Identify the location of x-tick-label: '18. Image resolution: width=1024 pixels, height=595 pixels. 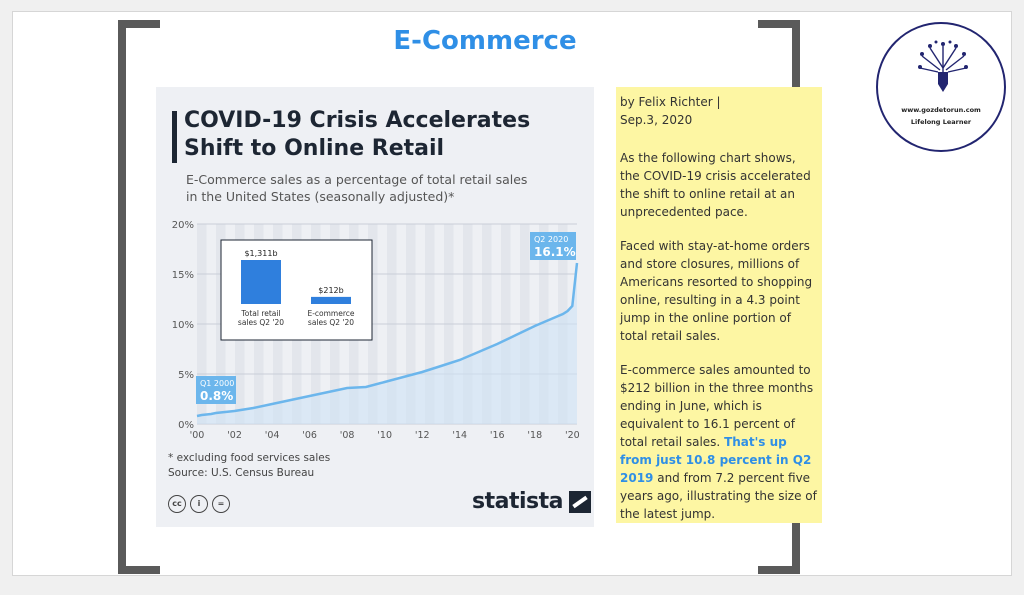
(534, 435).